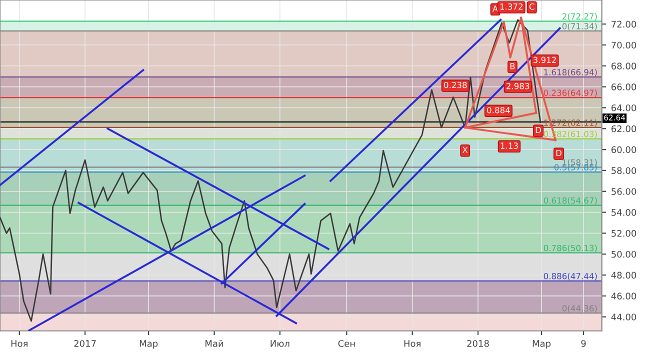  Describe the element at coordinates (455, 85) in the screenshot. I see `annotation: 0.238` at that location.